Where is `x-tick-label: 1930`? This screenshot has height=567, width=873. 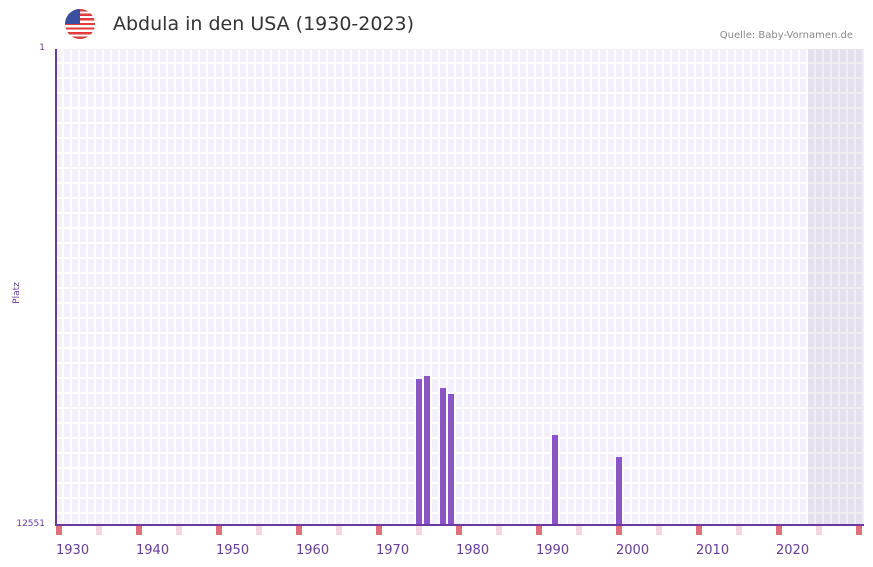
x-tick-label: 1930 is located at coordinates (73, 550).